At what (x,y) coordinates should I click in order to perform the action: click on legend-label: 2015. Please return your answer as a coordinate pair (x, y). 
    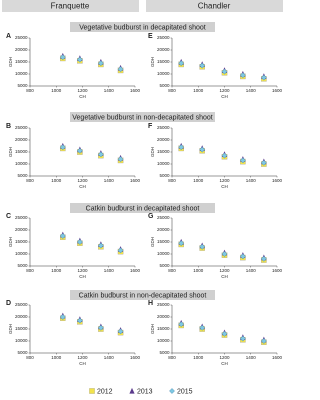
    Looking at the image, I should click on (185, 391).